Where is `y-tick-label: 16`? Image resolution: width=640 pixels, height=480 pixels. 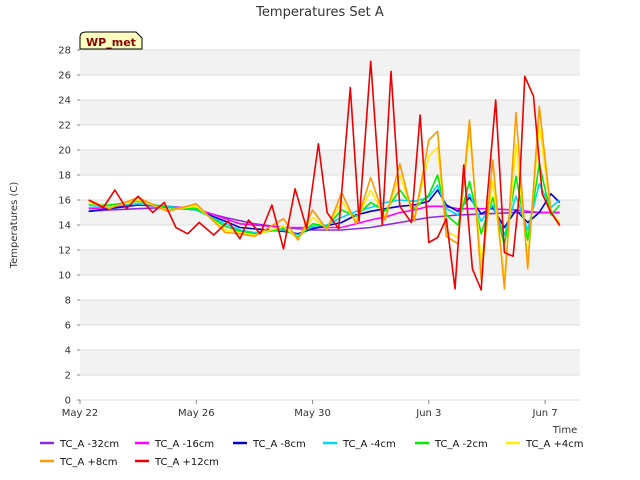
y-tick-label: 16 is located at coordinates (64, 201).